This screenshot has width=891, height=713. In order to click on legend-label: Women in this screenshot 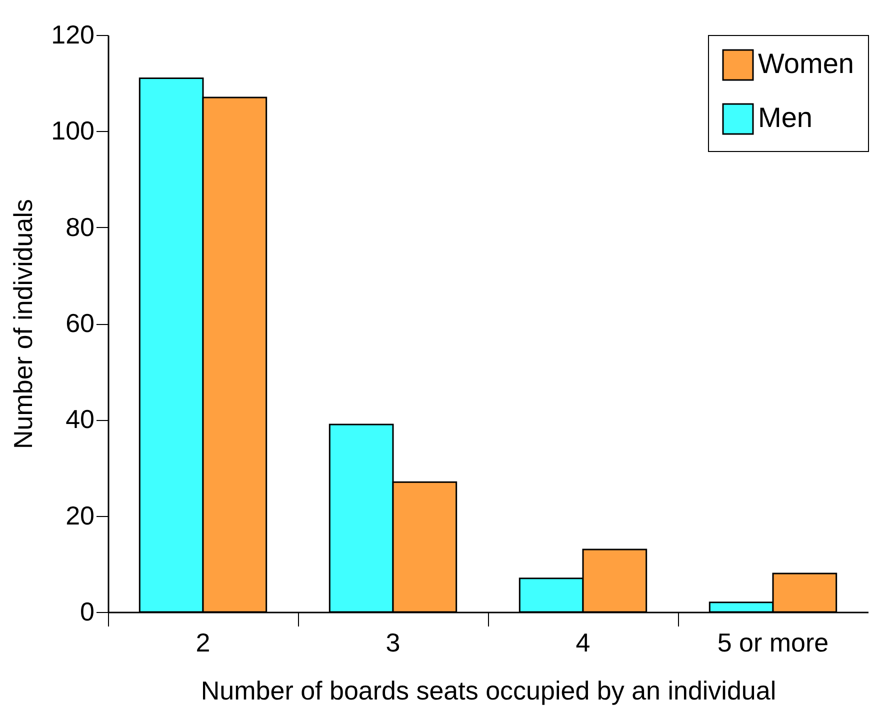, I will do `click(806, 63)`.